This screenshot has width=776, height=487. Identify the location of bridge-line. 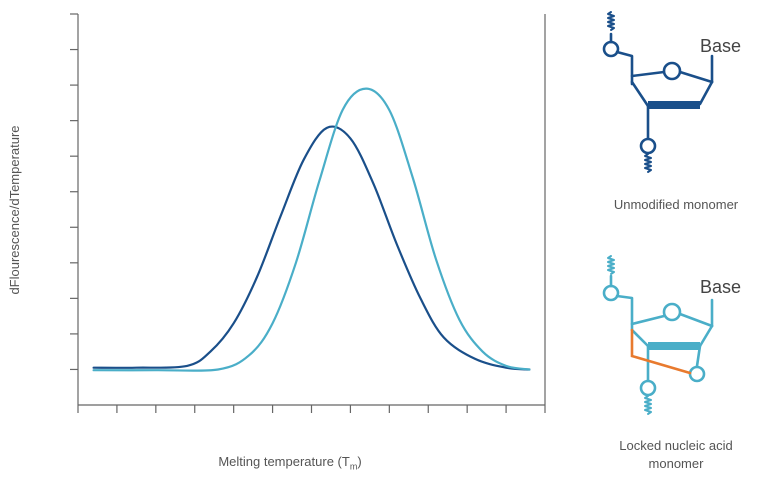
(661, 351).